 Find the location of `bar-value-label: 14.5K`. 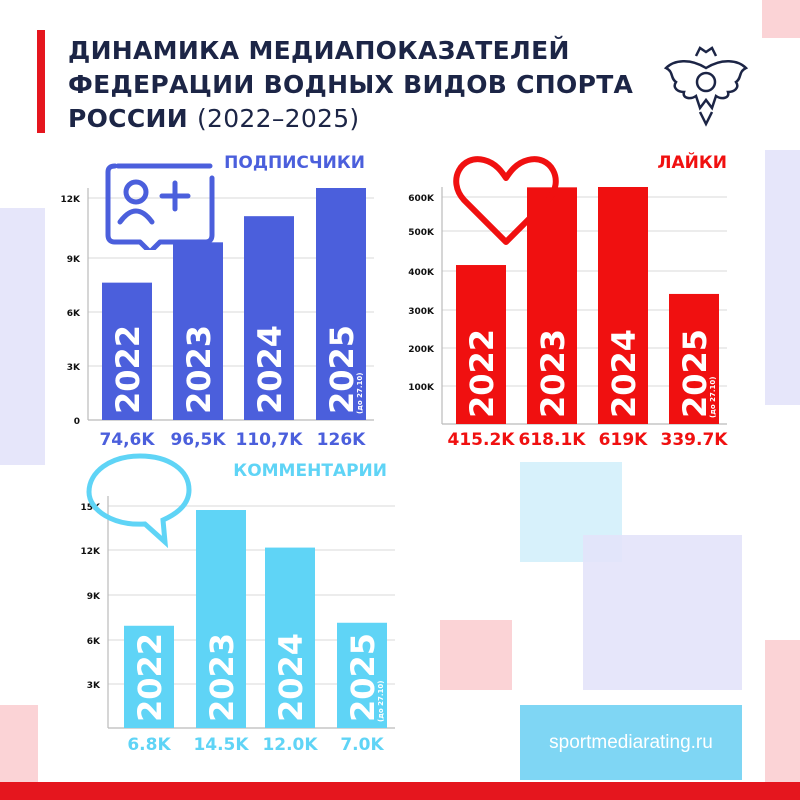

bar-value-label: 14.5K is located at coordinates (221, 745).